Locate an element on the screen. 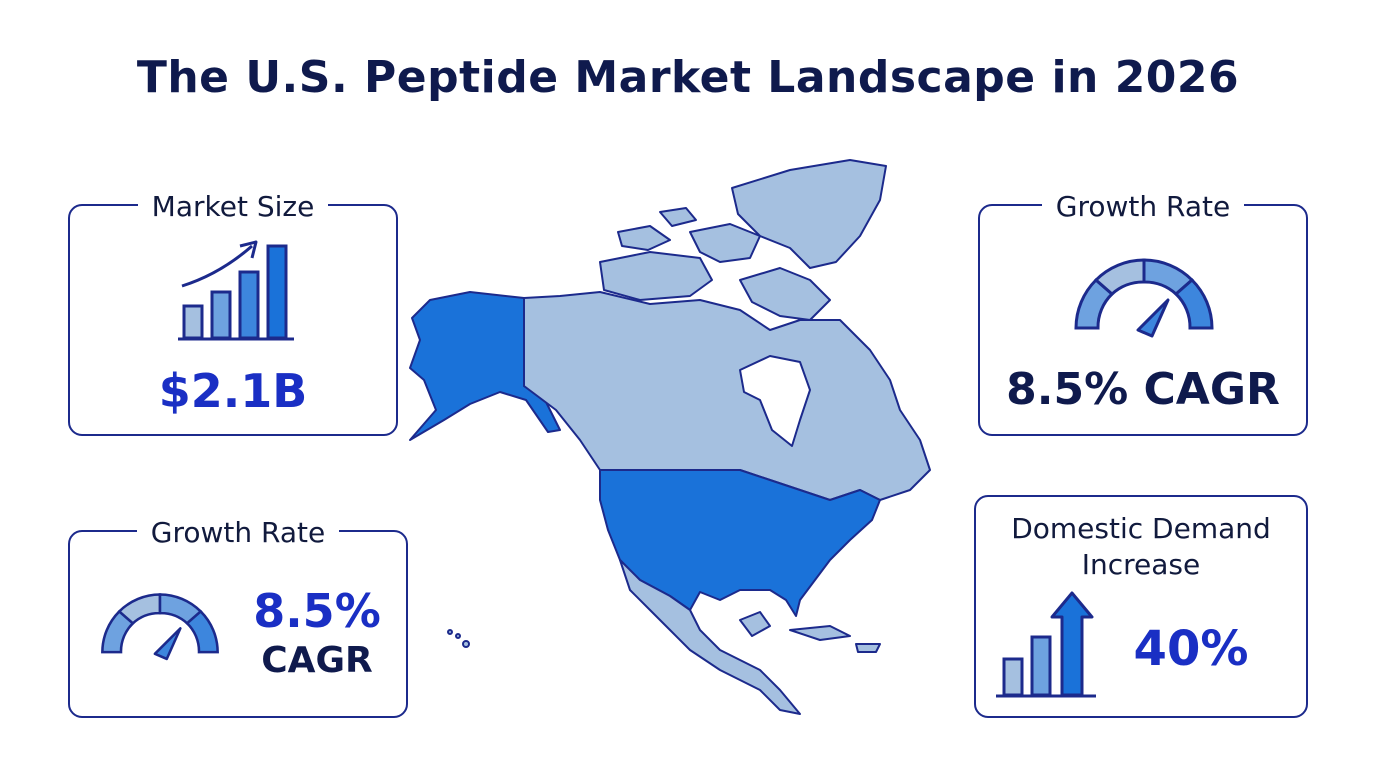 The image size is (1376, 768). growth-rate-bottom-value-cagr: CAGR is located at coordinates (317, 660).